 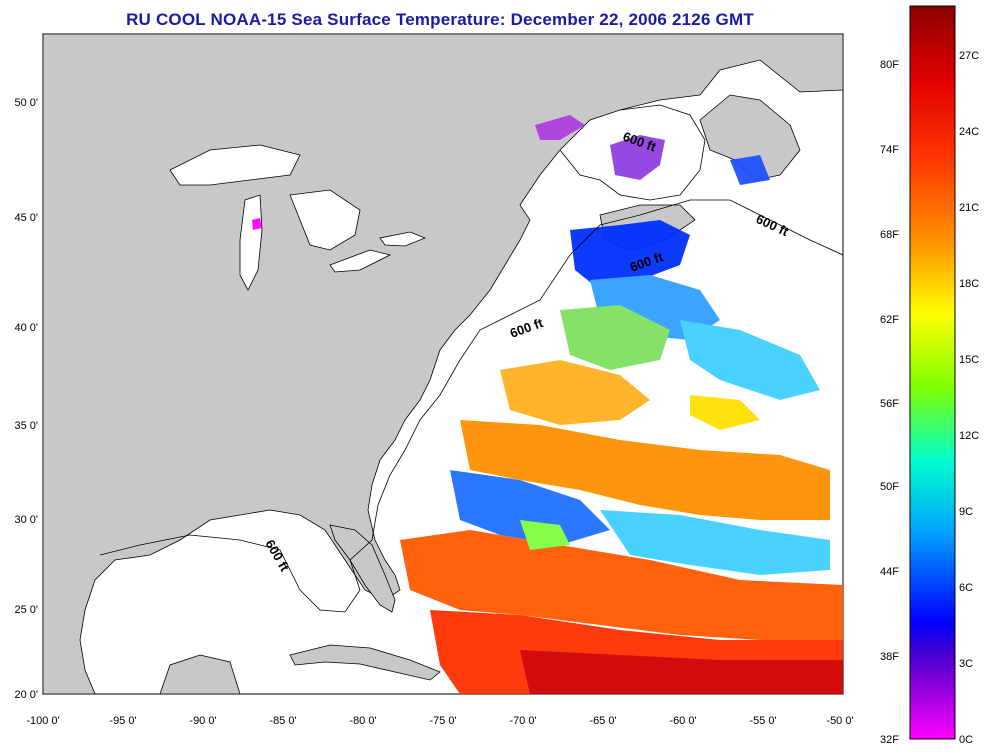 What do you see at coordinates (969, 436) in the screenshot?
I see `colorbar-c-label: 12C` at bounding box center [969, 436].